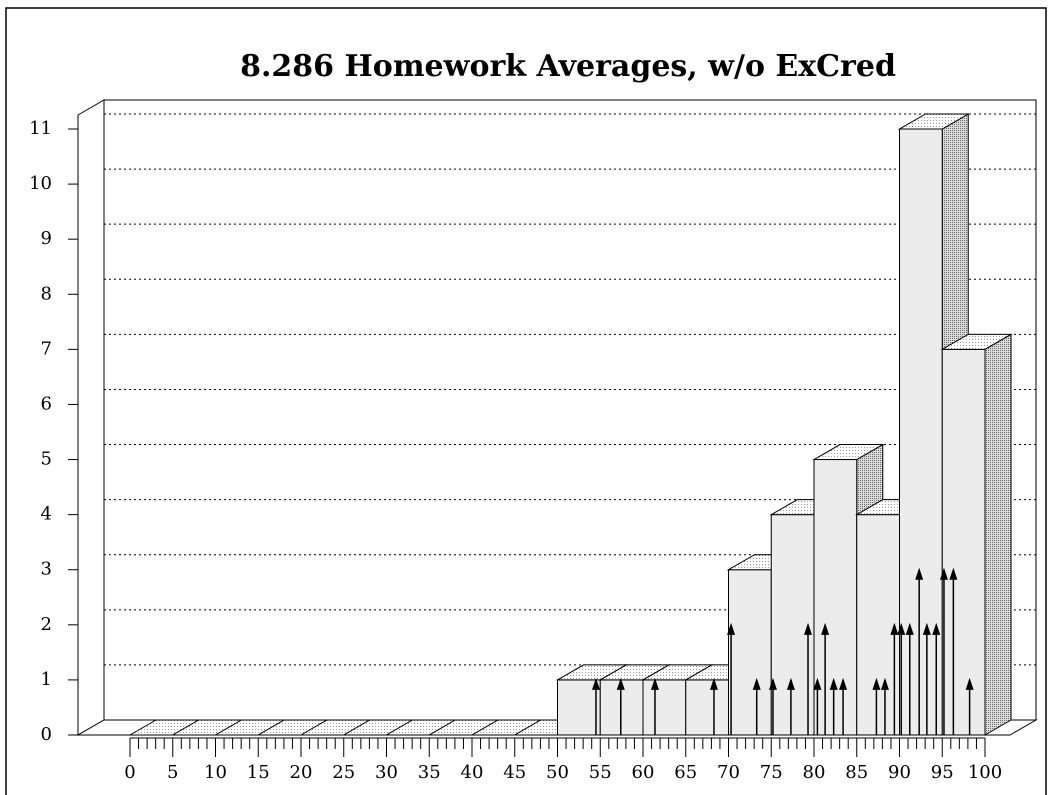  What do you see at coordinates (557, 772) in the screenshot?
I see `x-tick-label: 50` at bounding box center [557, 772].